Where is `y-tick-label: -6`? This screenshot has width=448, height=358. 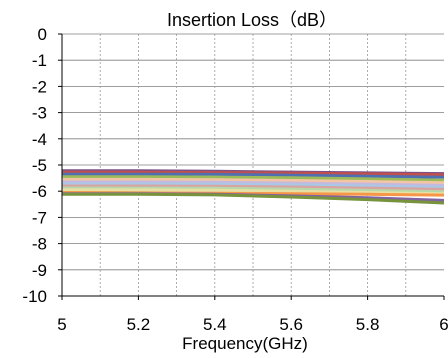 y-tick-label: -6 is located at coordinates (39, 191).